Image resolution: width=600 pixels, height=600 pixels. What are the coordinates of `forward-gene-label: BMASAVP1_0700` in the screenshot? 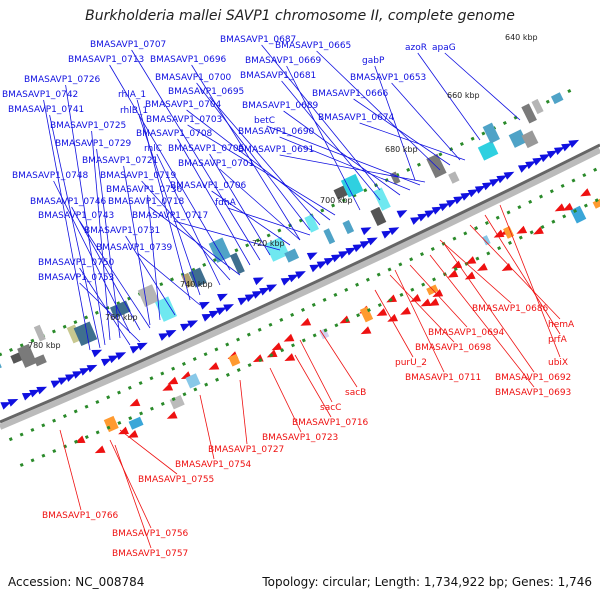 It's located at (193, 78).